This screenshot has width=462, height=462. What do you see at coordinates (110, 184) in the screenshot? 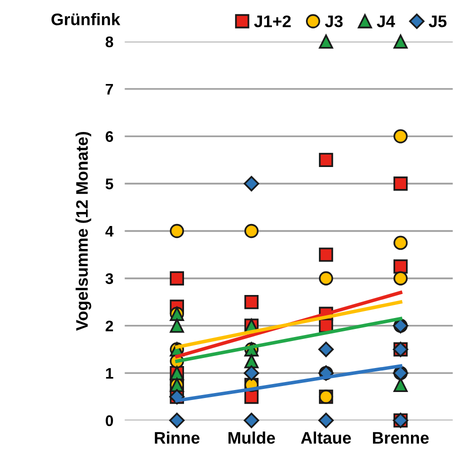
I see `y-tick-label: 5` at bounding box center [110, 184].